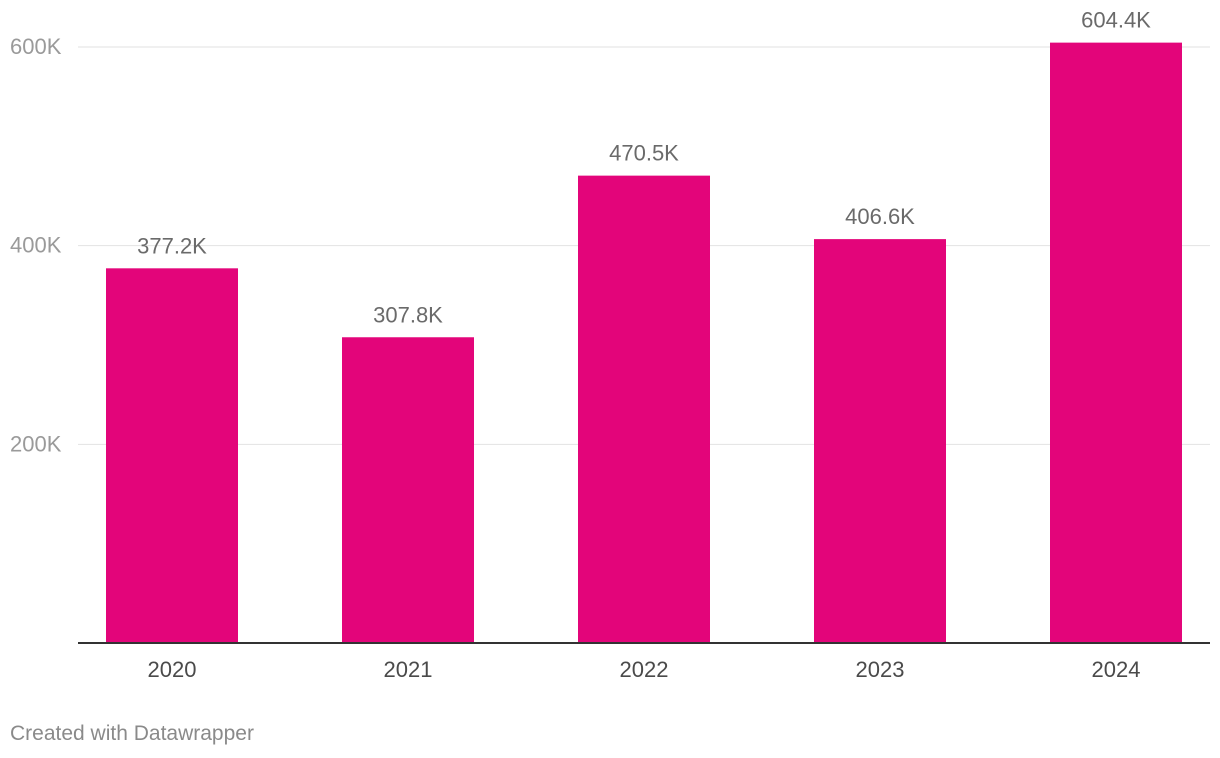 The image size is (1220, 758). Describe the element at coordinates (644, 153) in the screenshot. I see `bar-value-label: 470.5K` at that location.